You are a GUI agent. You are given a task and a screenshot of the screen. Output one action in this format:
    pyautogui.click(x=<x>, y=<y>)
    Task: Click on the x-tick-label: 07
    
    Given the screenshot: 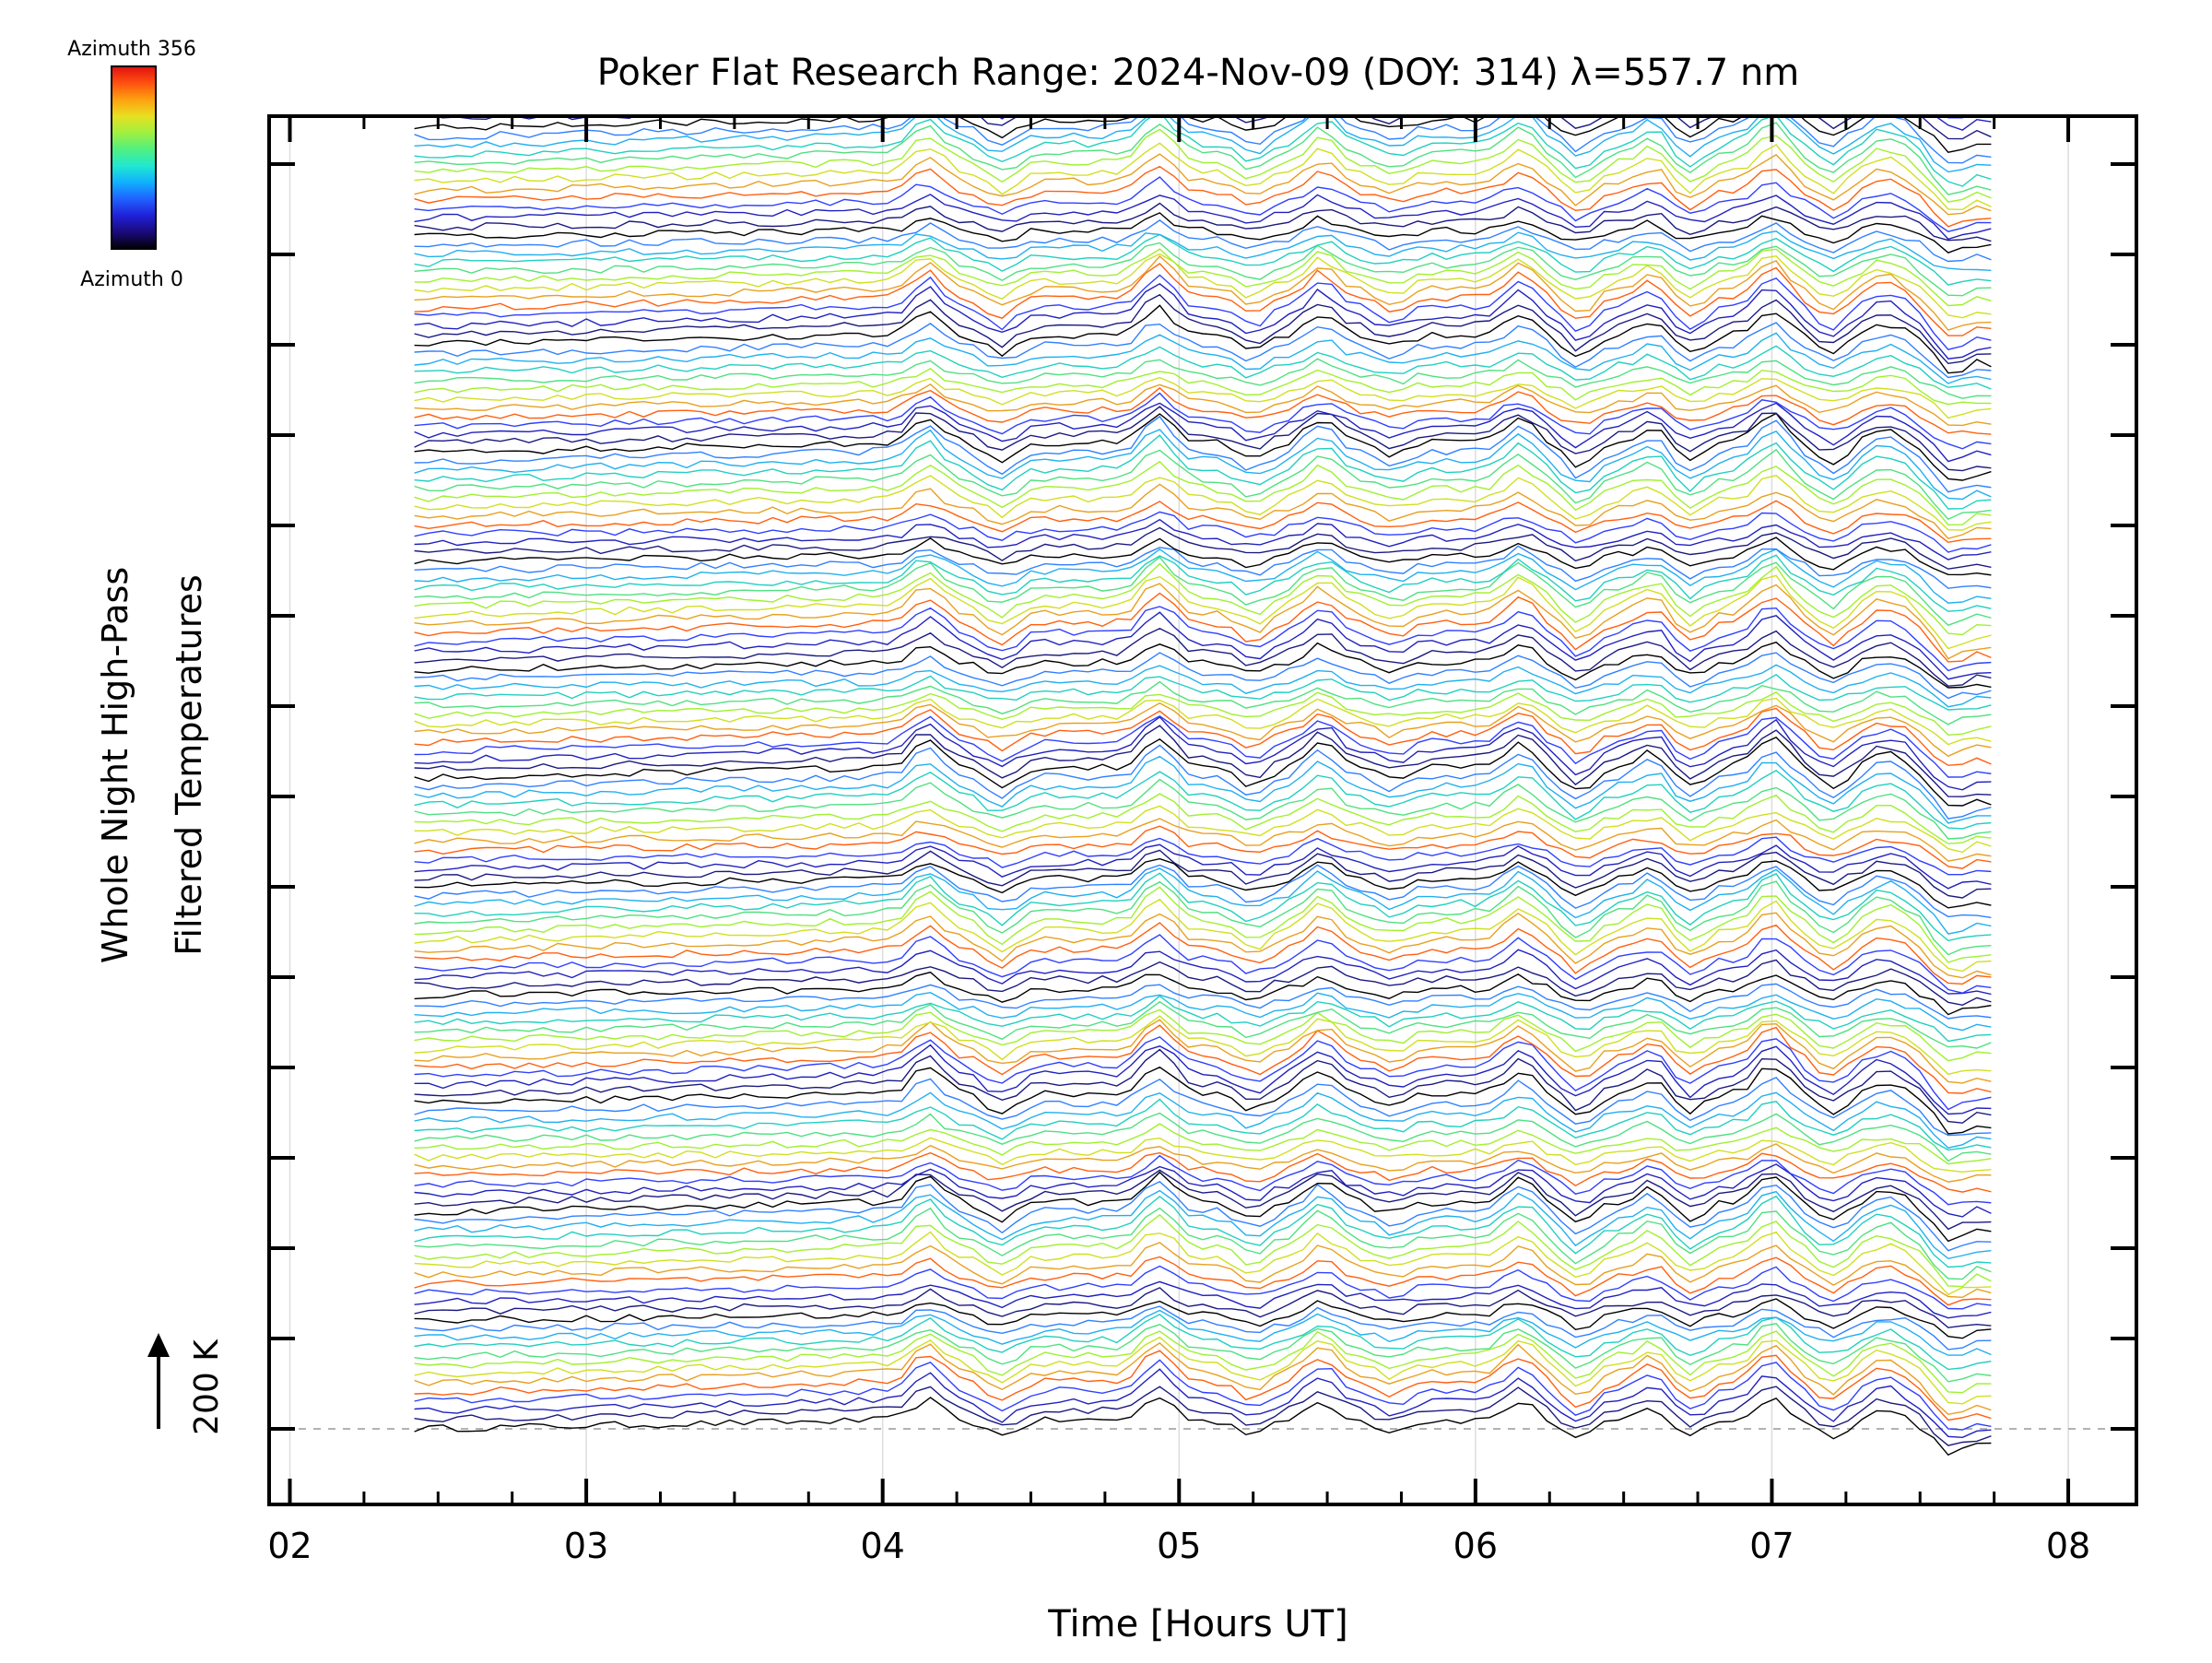 What is the action you would take?
    pyautogui.click(x=1771, y=1546)
    